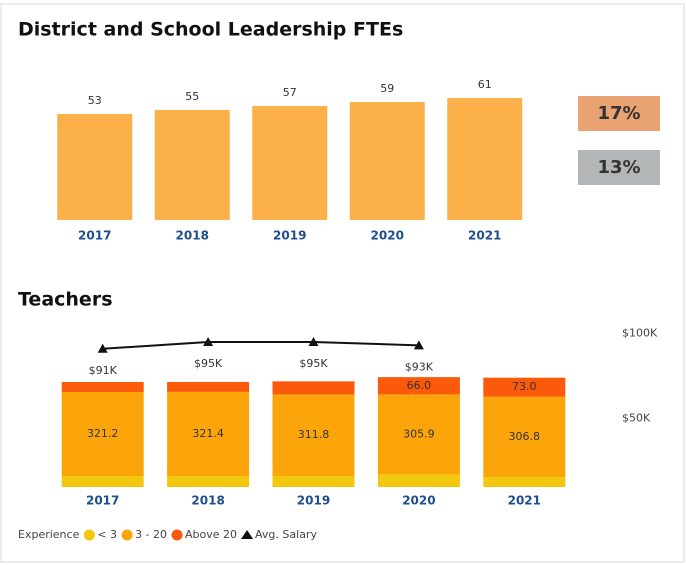 This screenshot has height=565, width=686. I want to click on data-label: 321.2, so click(103, 433).